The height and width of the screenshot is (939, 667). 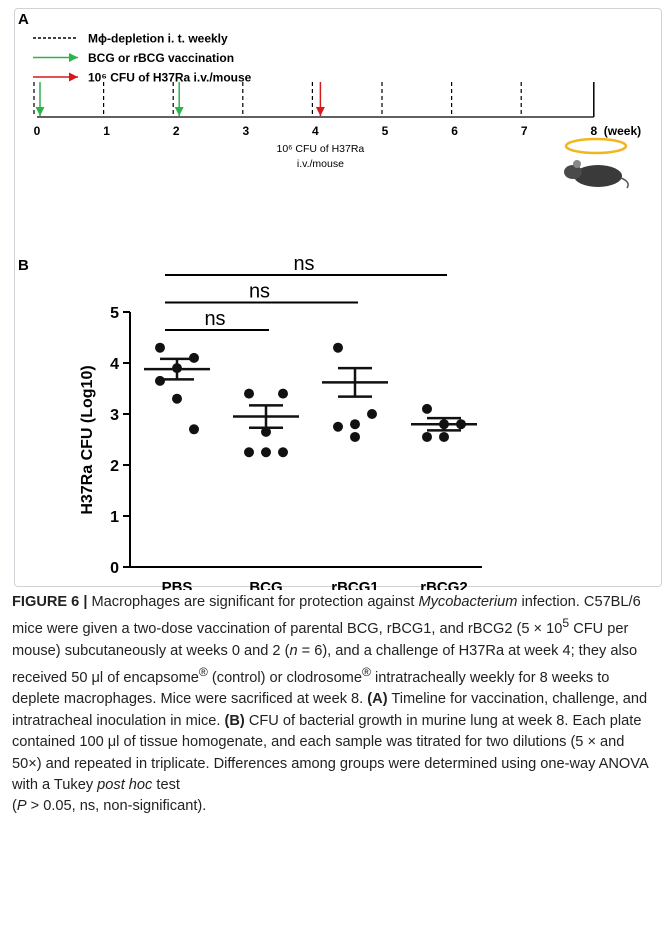 I want to click on week-label: 1, so click(x=106, y=131).